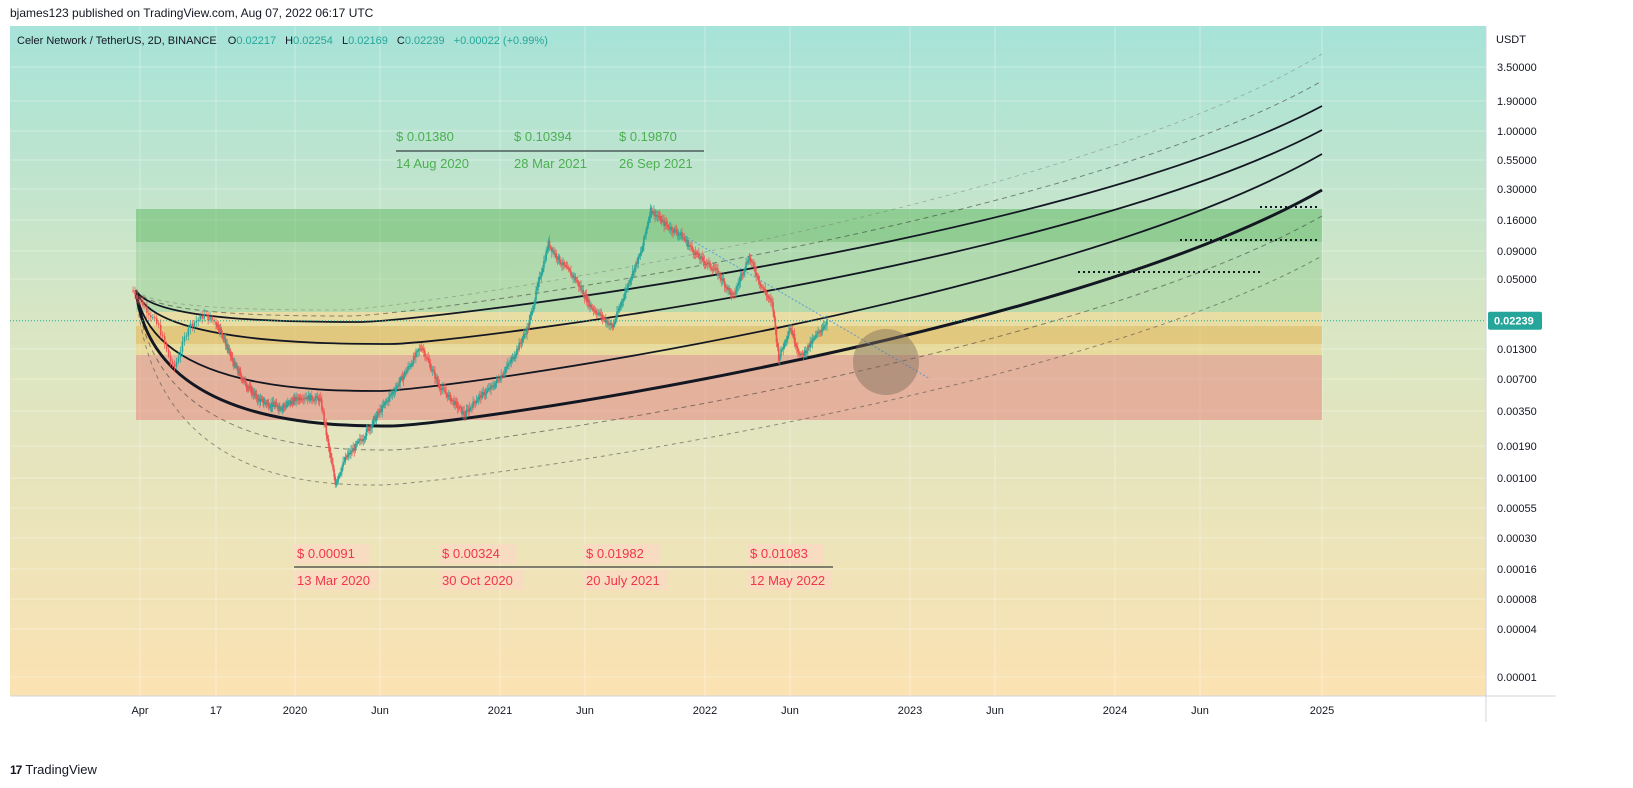  I want to click on x-tick-label: Apr, so click(139, 711).